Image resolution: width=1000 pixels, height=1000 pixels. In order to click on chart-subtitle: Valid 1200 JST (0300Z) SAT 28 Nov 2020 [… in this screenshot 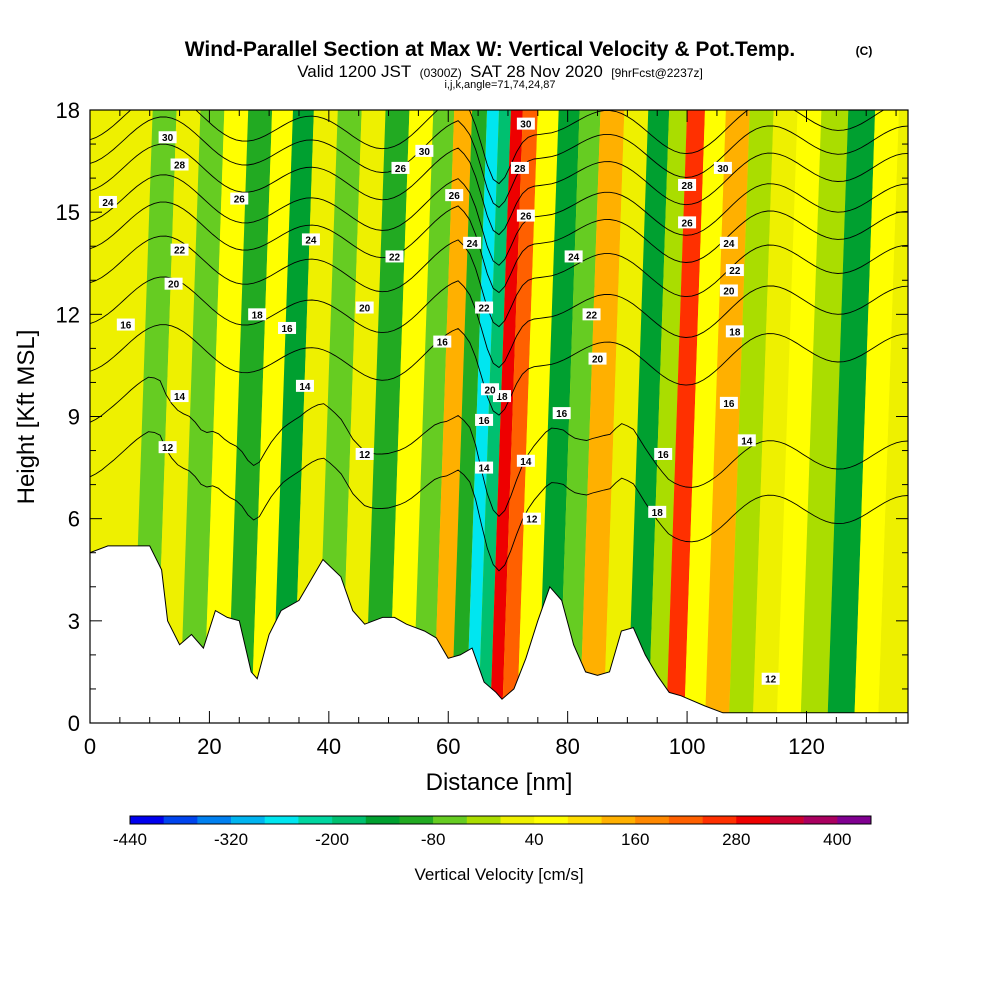, I will do `click(500, 71)`.